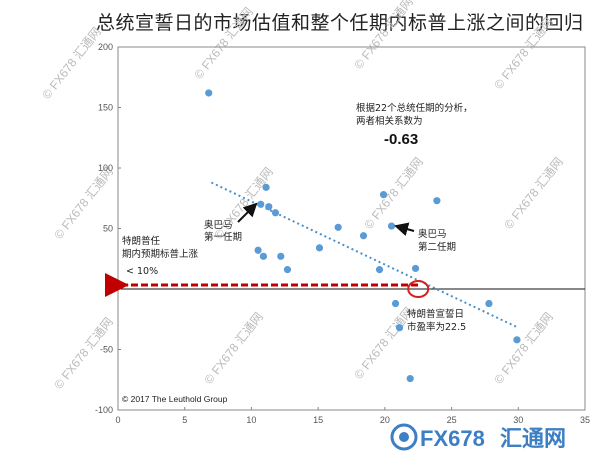 The width and height of the screenshot is (600, 470). Describe the element at coordinates (117, 420) in the screenshot. I see `x-tick-label: 0` at that location.